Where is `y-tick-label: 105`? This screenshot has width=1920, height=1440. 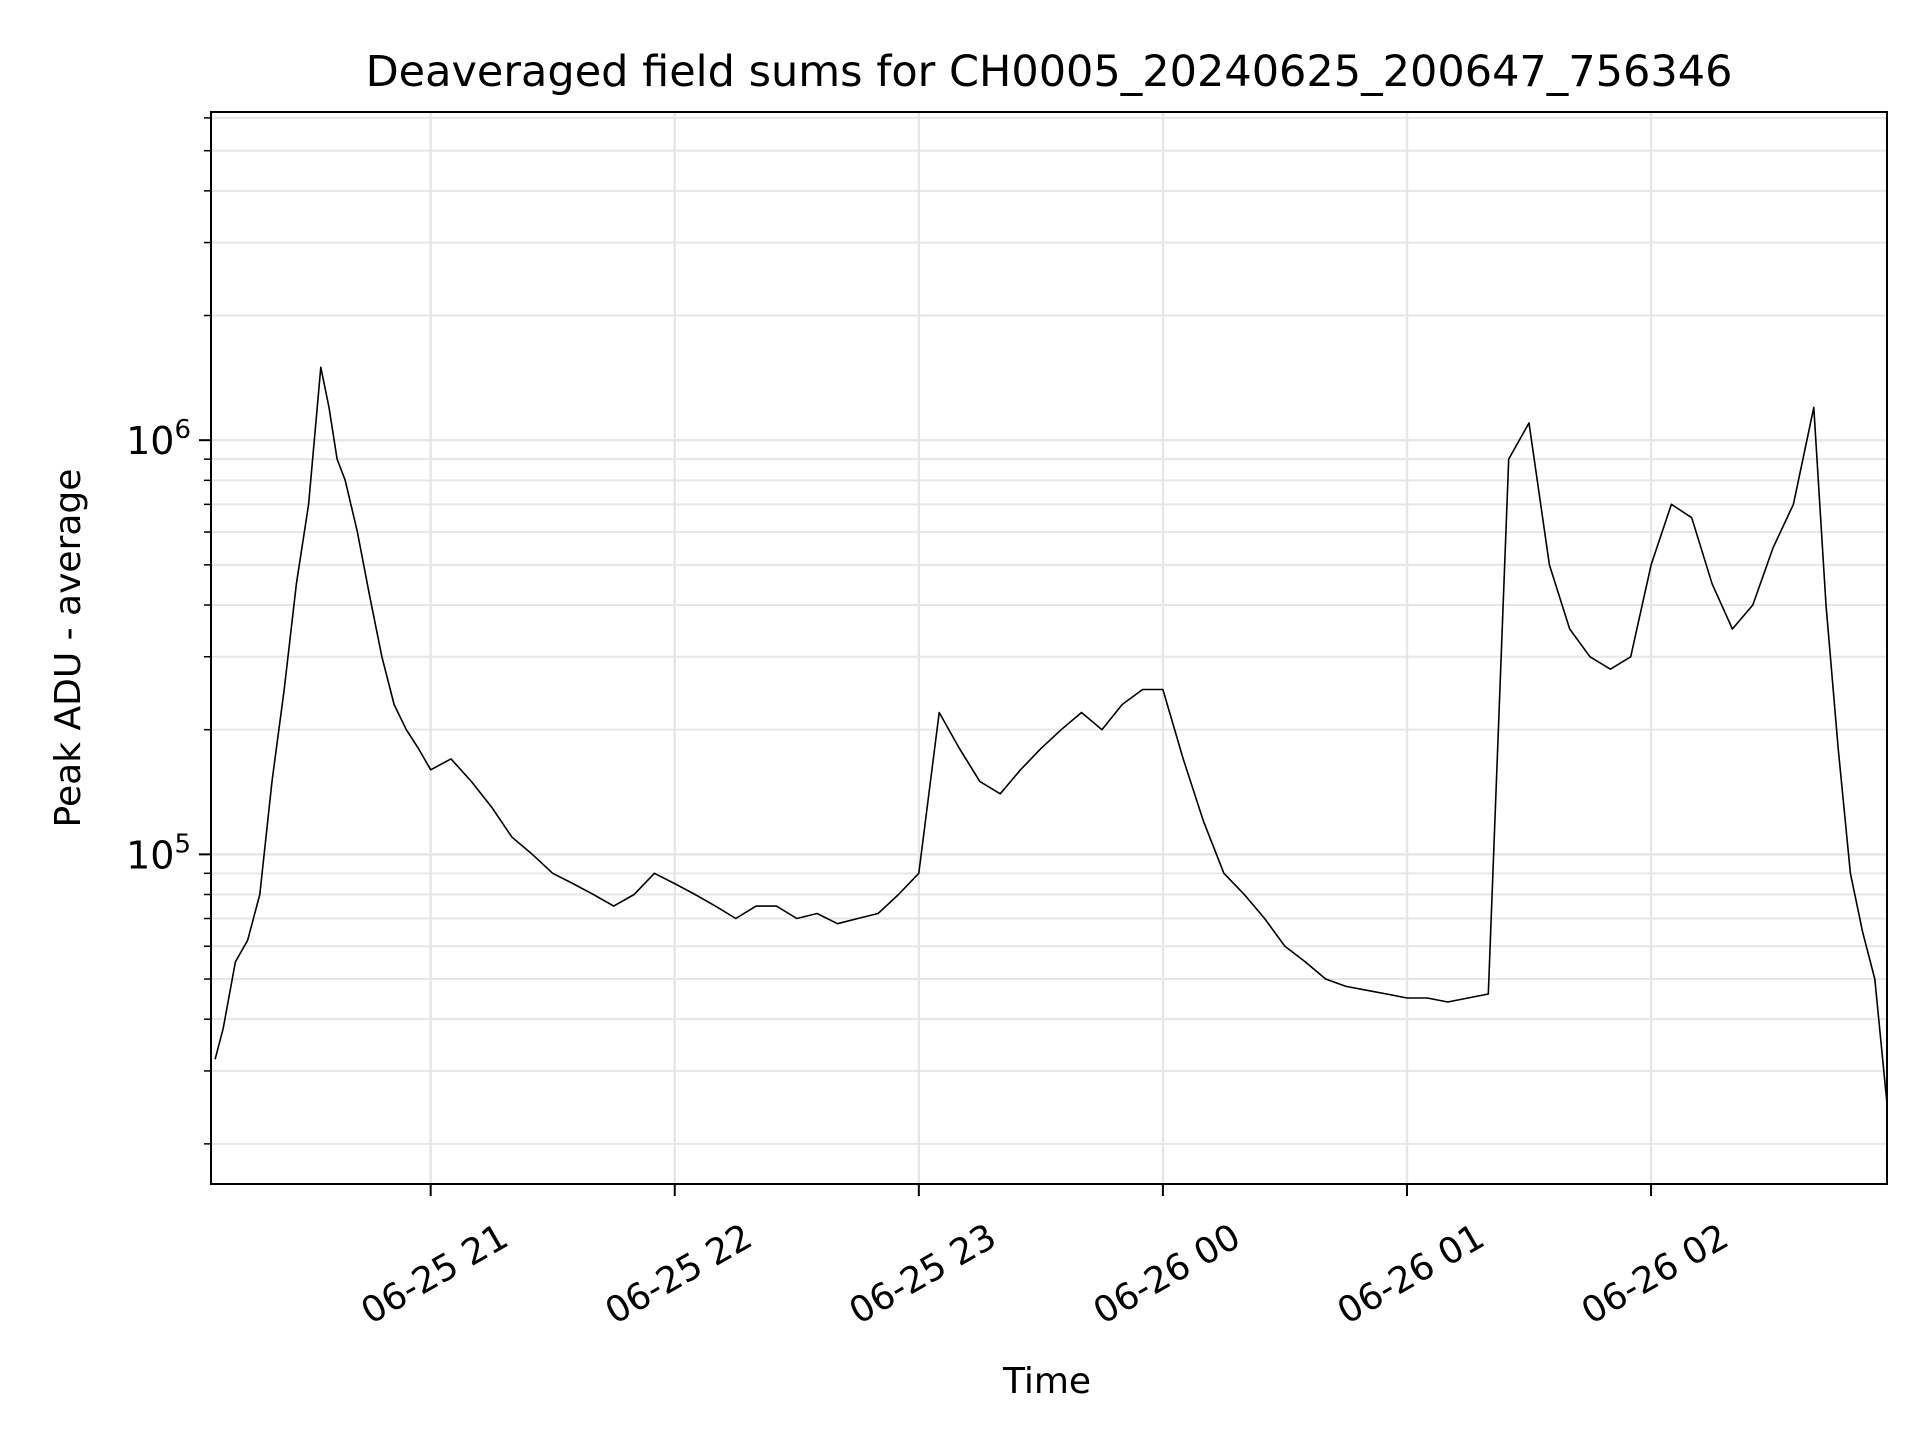 y-tick-label: 105 is located at coordinates (158, 853).